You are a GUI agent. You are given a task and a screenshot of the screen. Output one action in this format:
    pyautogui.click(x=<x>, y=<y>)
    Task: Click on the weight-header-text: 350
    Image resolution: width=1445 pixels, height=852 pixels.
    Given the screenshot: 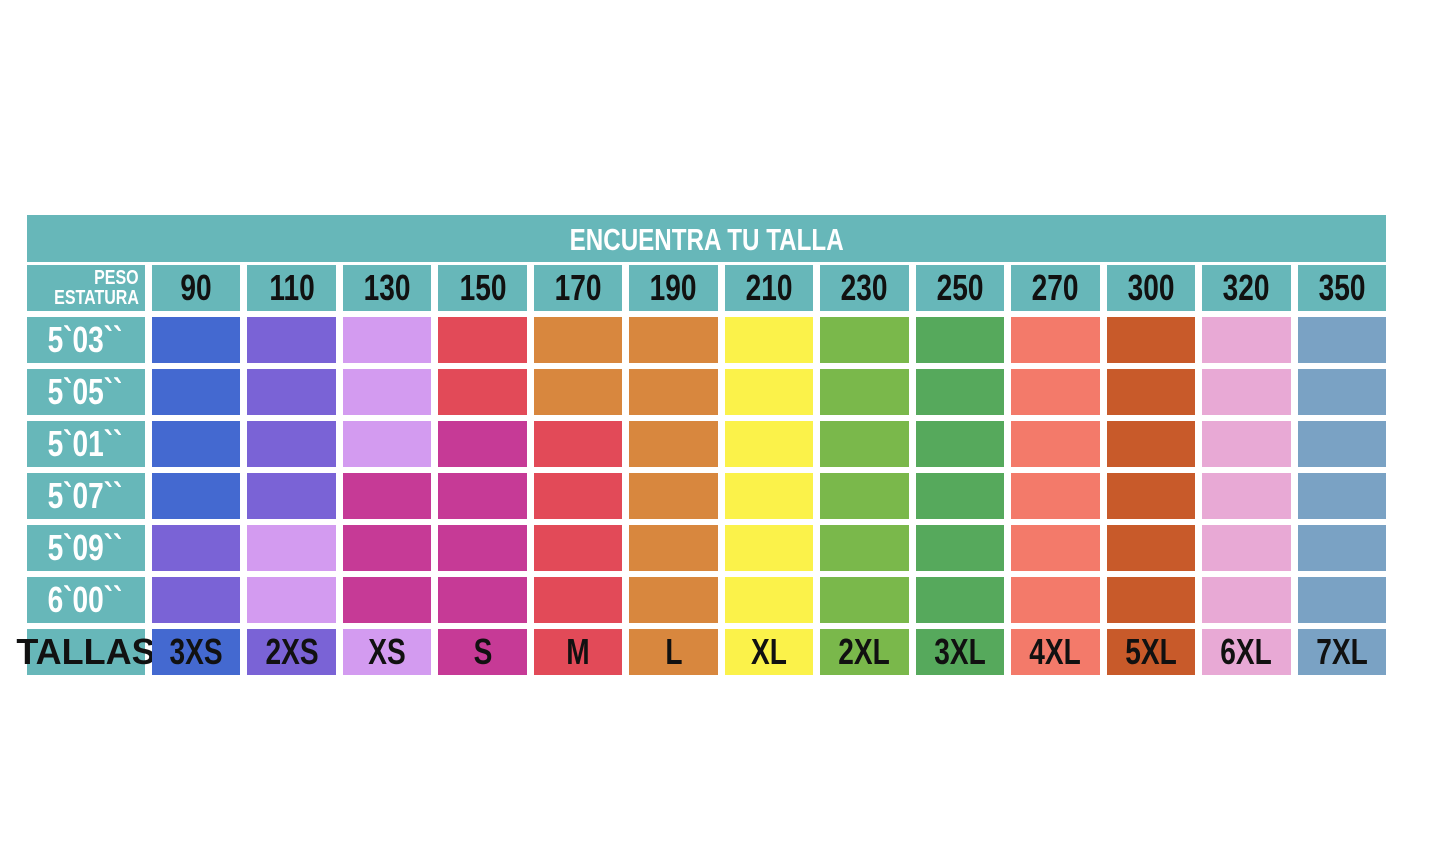 What is the action you would take?
    pyautogui.click(x=1342, y=287)
    